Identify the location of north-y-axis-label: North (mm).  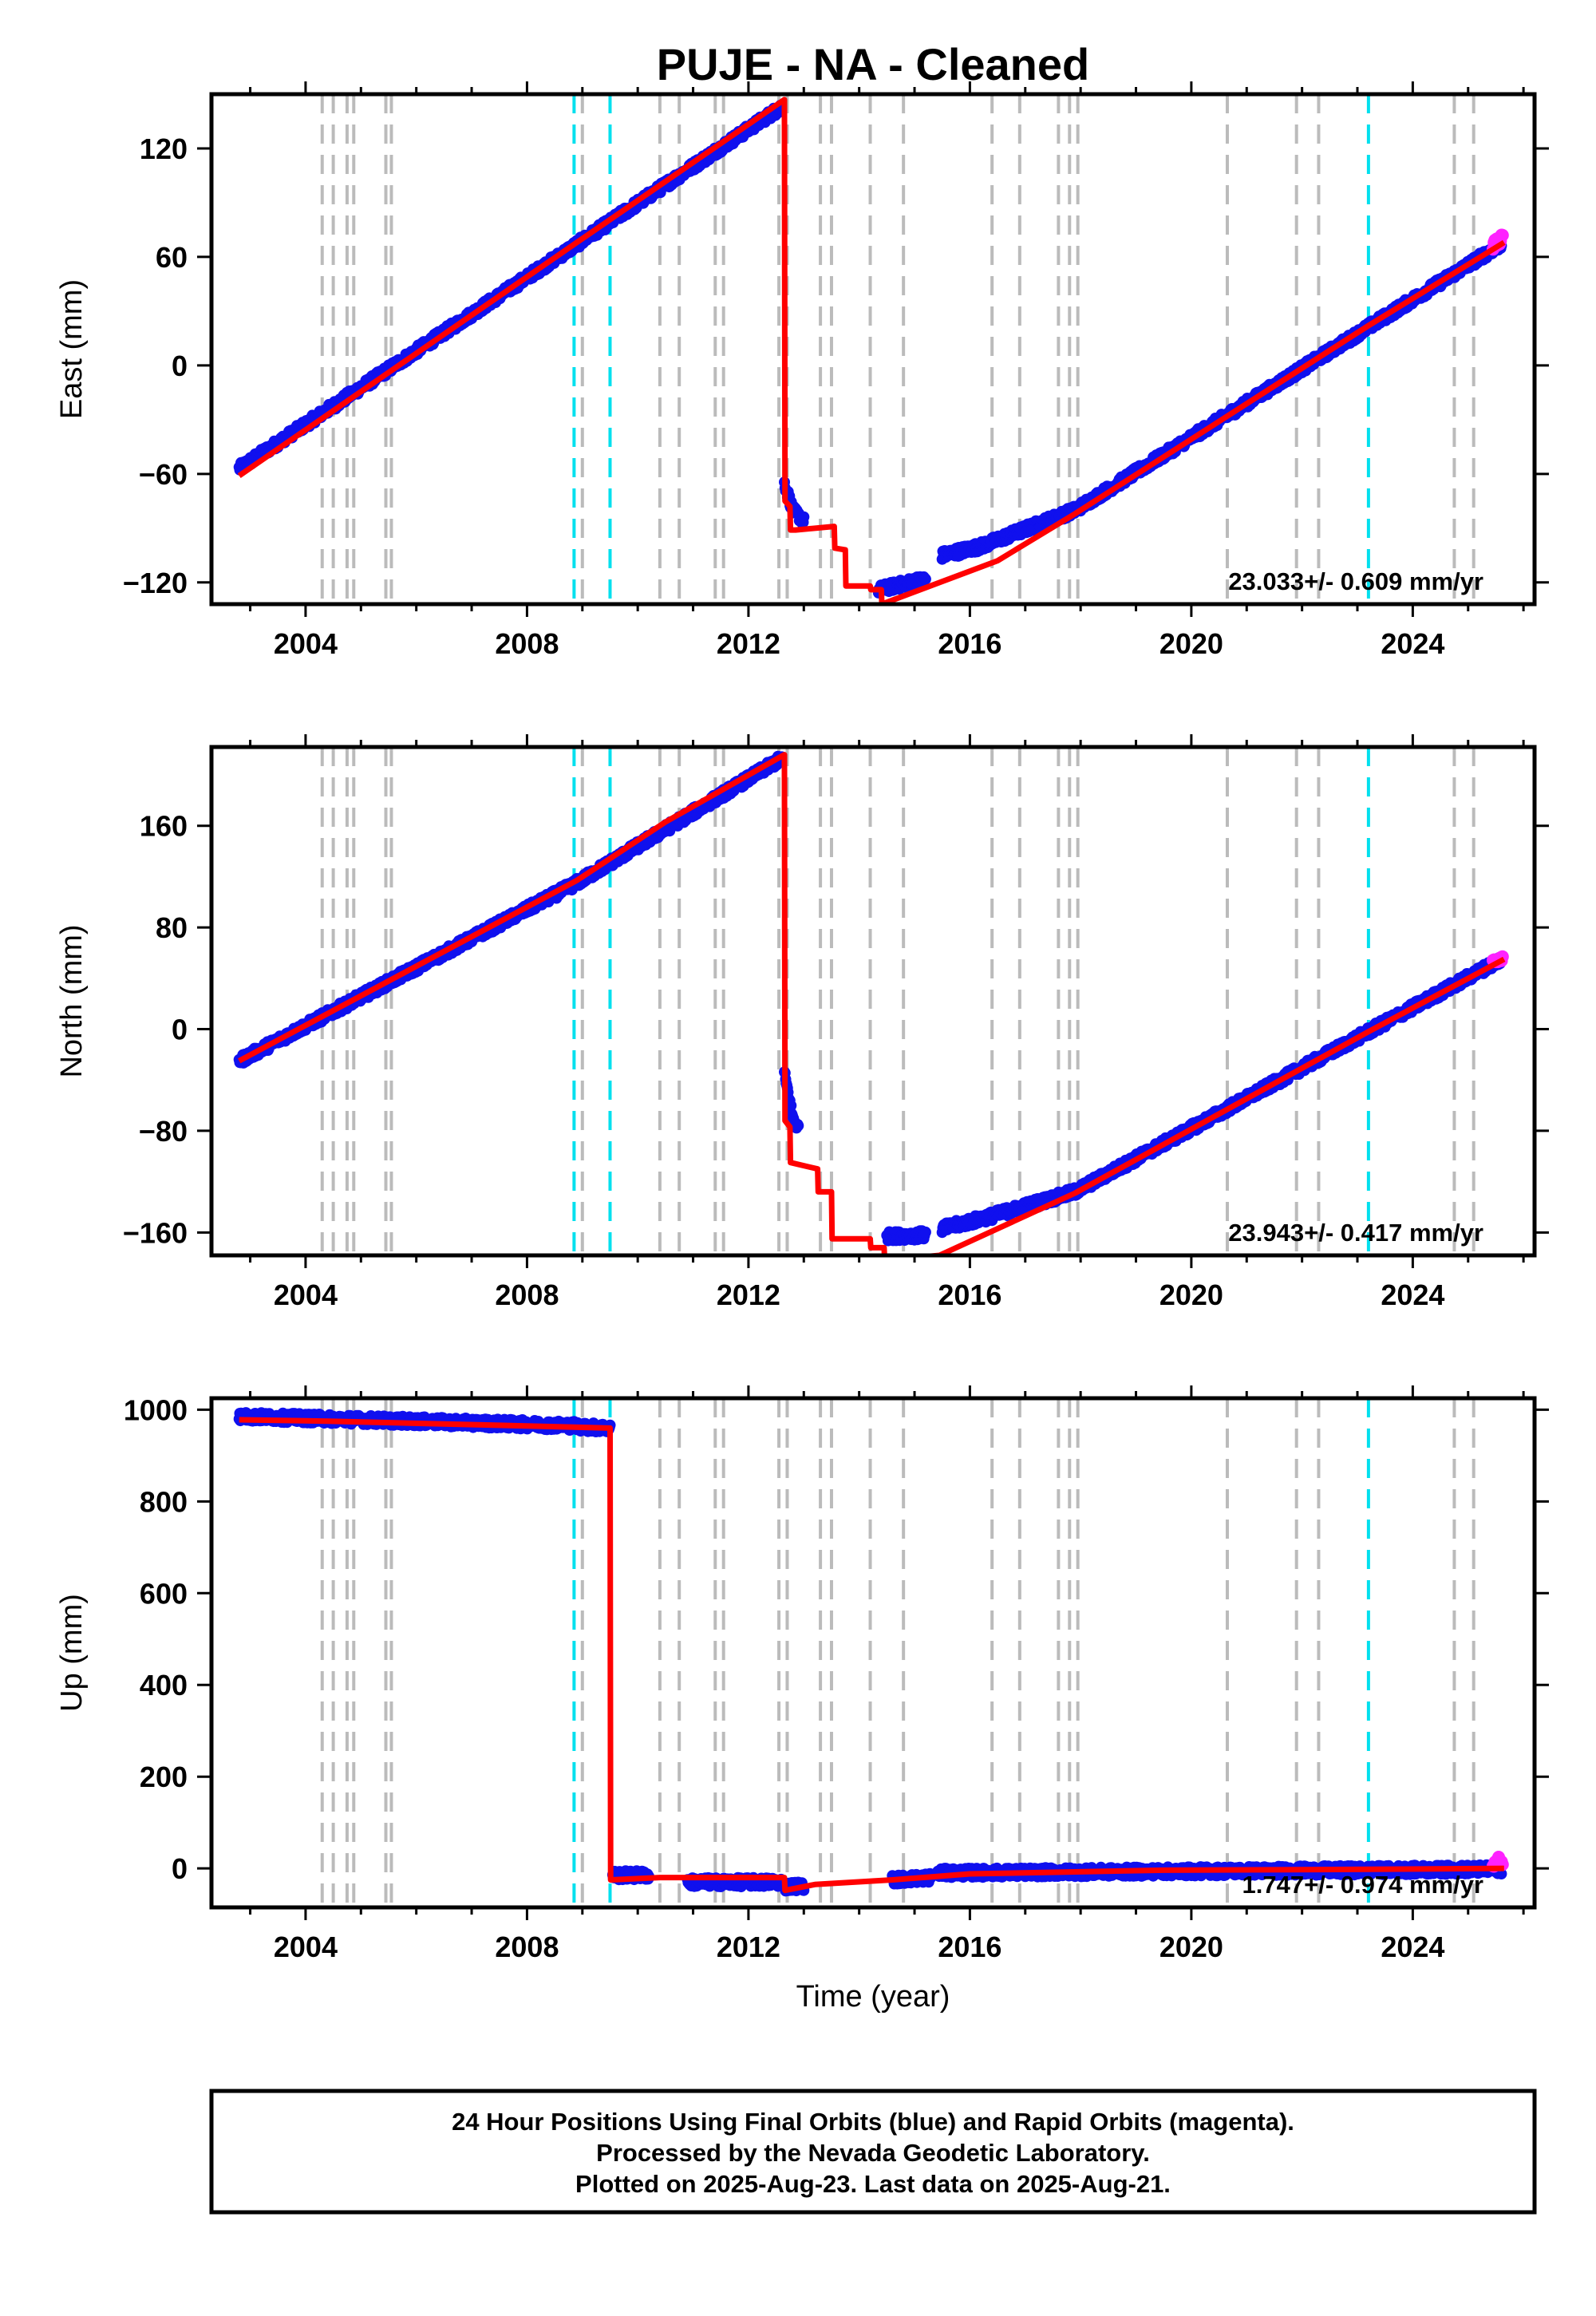
(72, 1001).